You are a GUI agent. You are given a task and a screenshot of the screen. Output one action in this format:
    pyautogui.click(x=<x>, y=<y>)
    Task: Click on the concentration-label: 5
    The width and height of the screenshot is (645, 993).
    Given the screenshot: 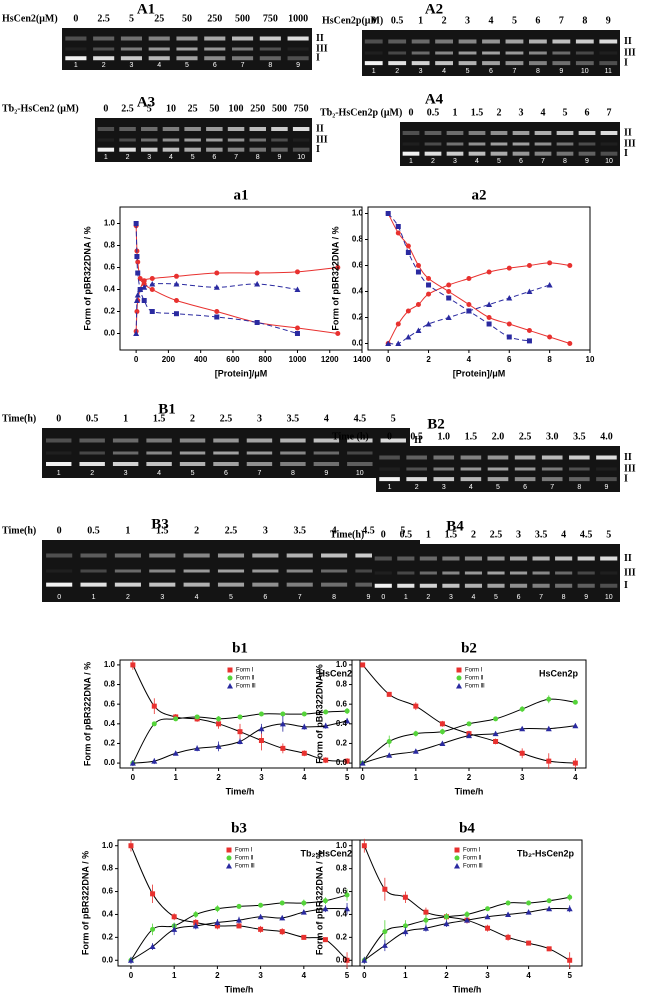 What is the action you would take?
    pyautogui.click(x=131, y=18)
    